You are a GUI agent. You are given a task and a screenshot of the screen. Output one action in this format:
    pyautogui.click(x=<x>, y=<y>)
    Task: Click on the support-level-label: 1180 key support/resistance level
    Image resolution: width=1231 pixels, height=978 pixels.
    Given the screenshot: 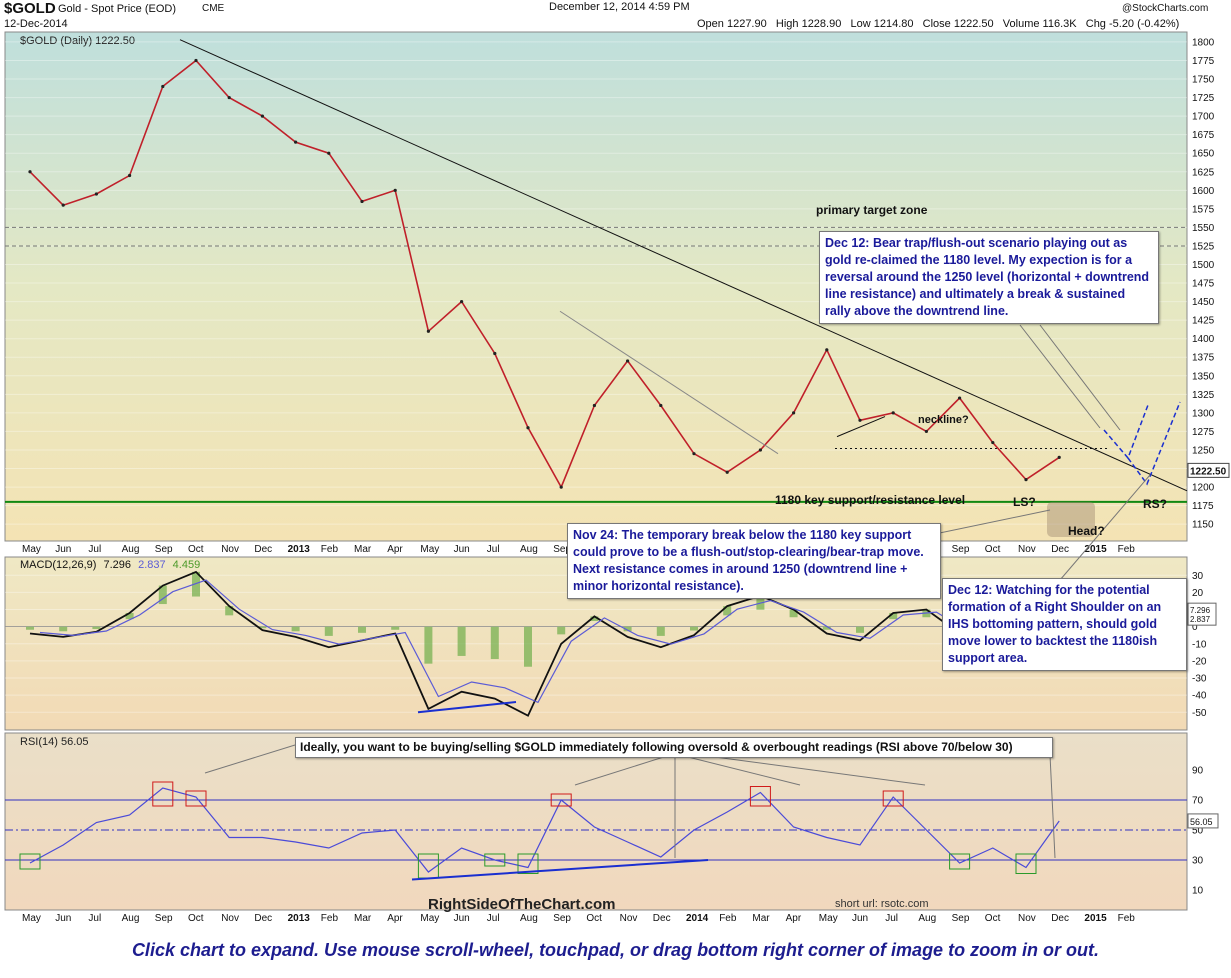 What is the action you would take?
    pyautogui.click(x=870, y=500)
    